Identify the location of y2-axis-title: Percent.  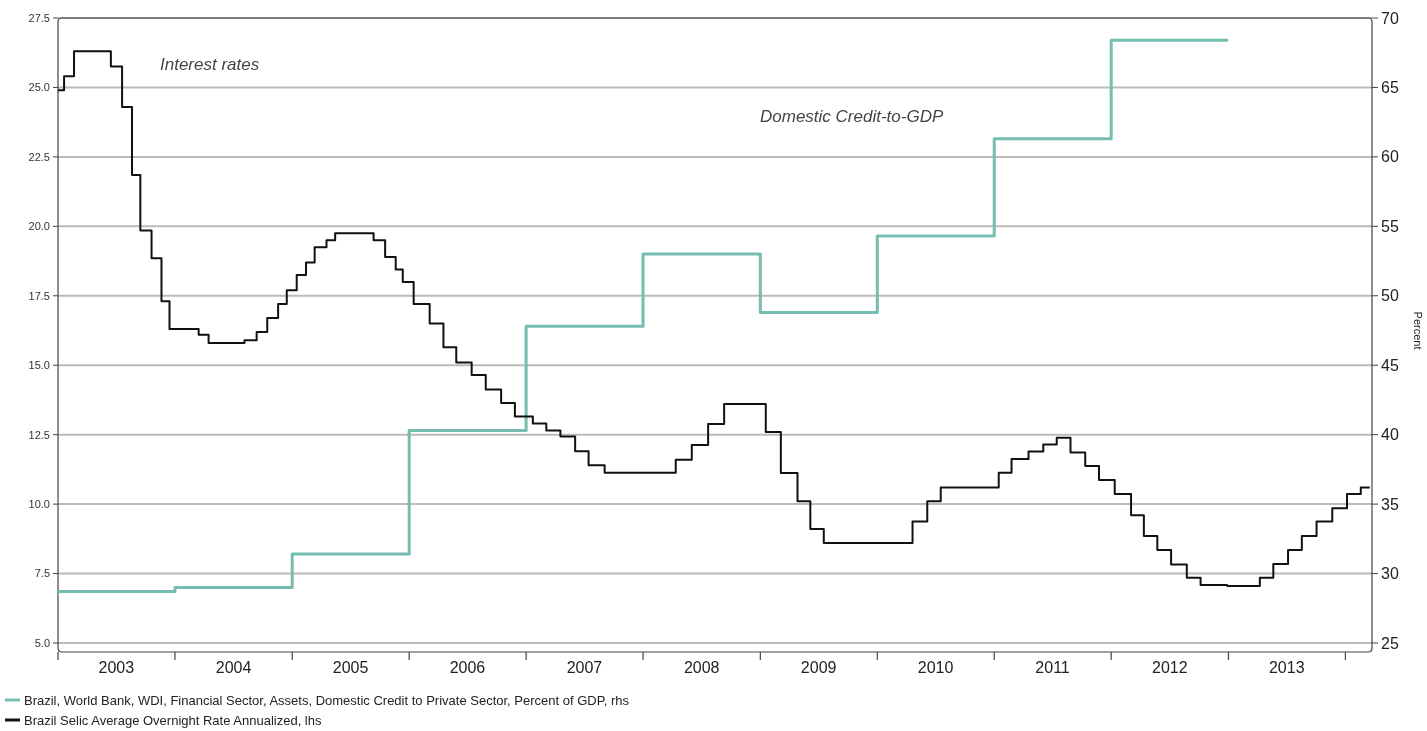
(1418, 330).